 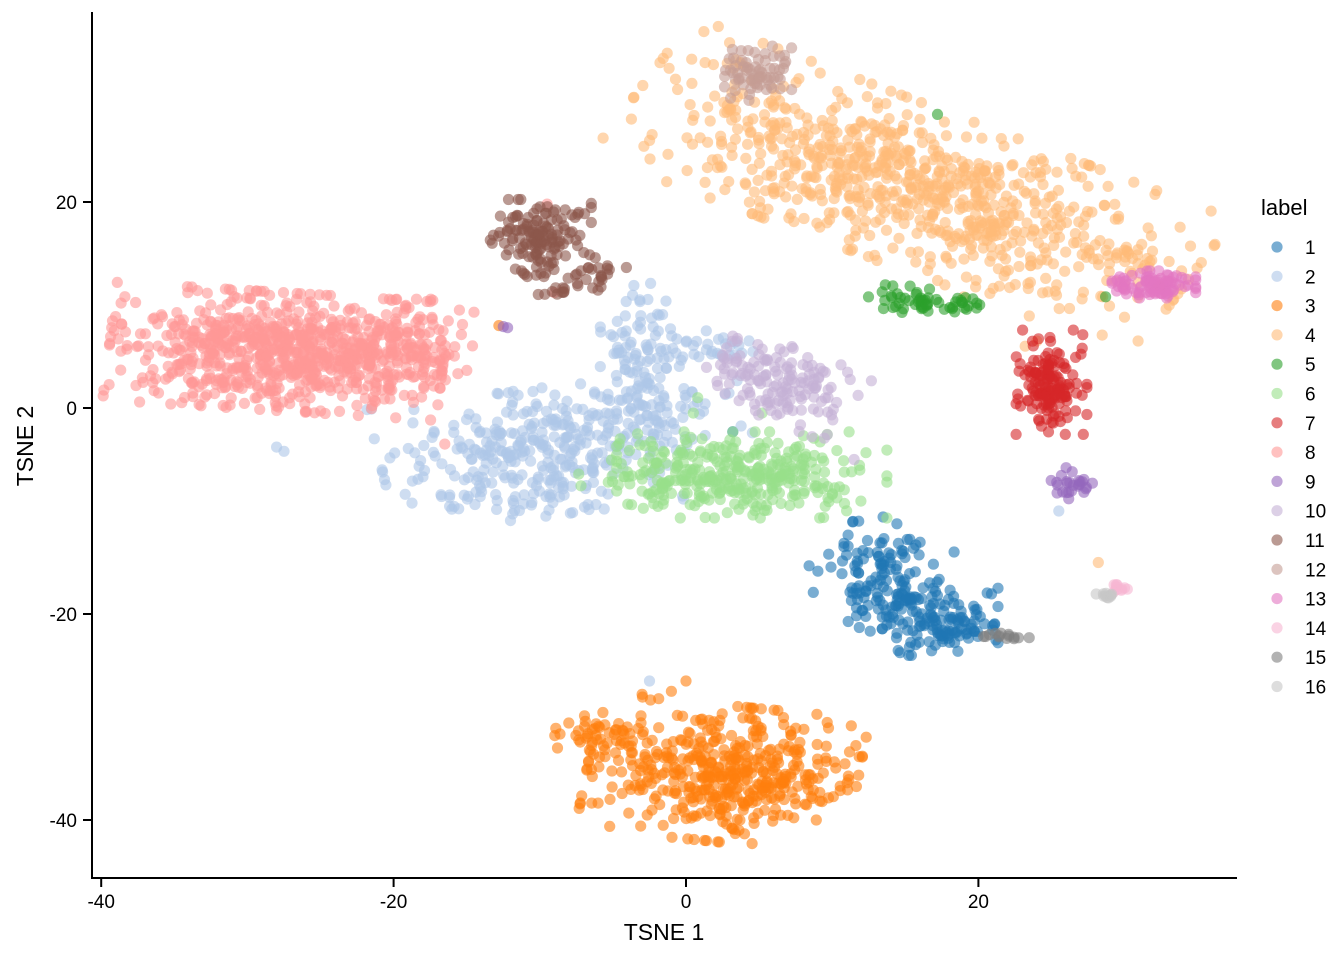 What do you see at coordinates (1310, 365) in the screenshot?
I see `legend-label: 5` at bounding box center [1310, 365].